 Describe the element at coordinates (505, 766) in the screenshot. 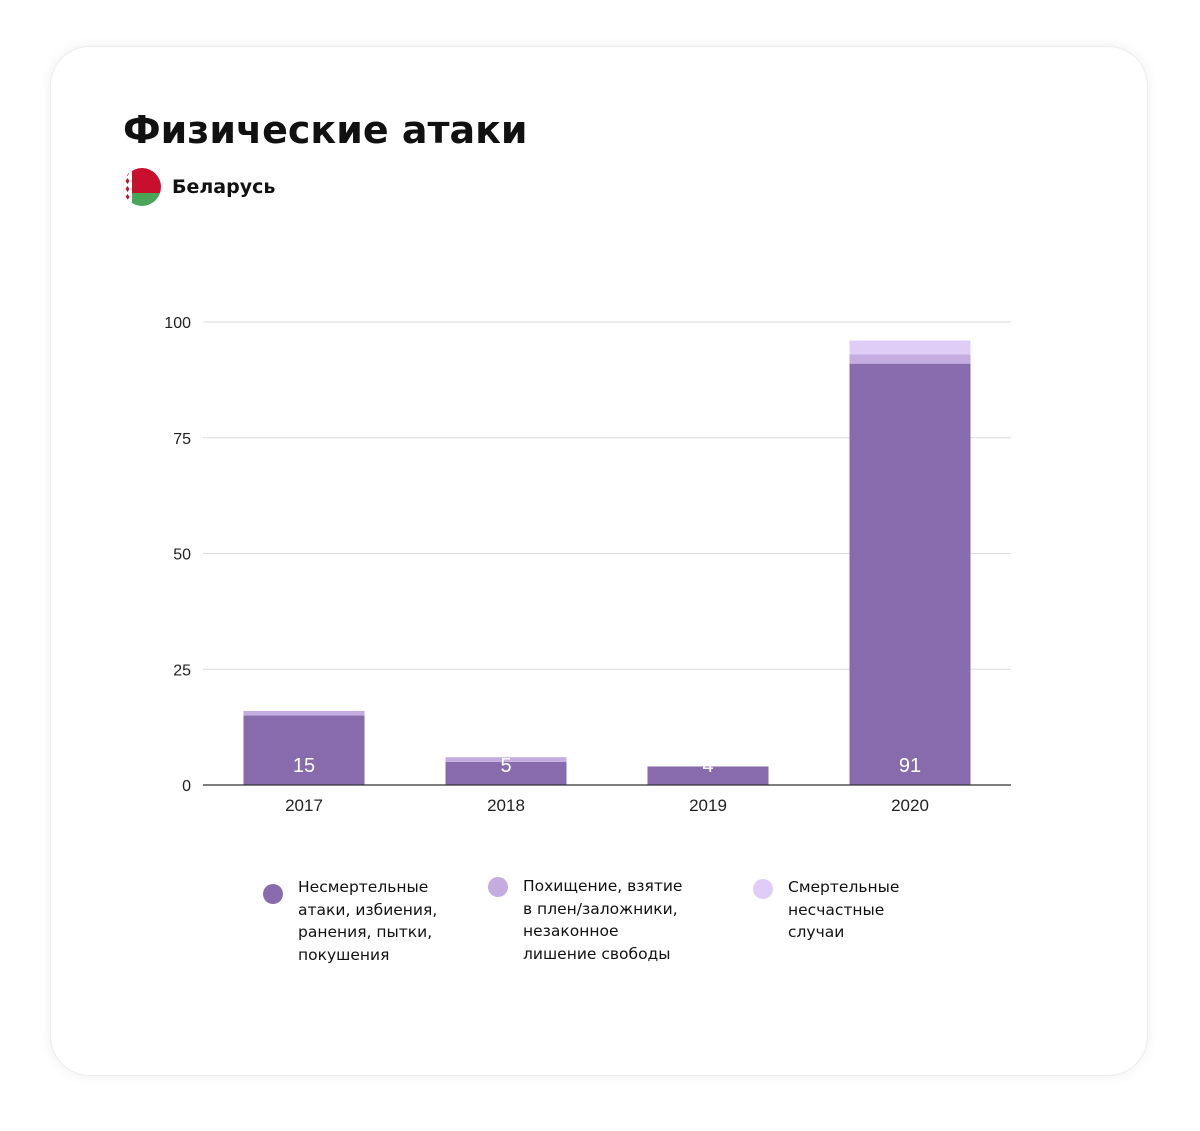

I see `data-label: 5` at that location.